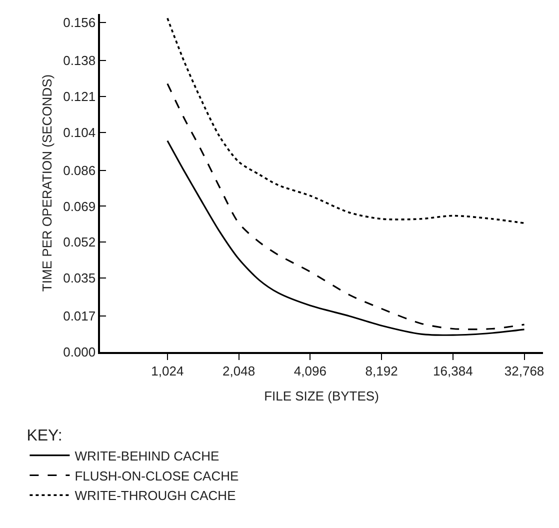 The height and width of the screenshot is (528, 559). What do you see at coordinates (453, 370) in the screenshot?
I see `x-tick-label: 16,384` at bounding box center [453, 370].